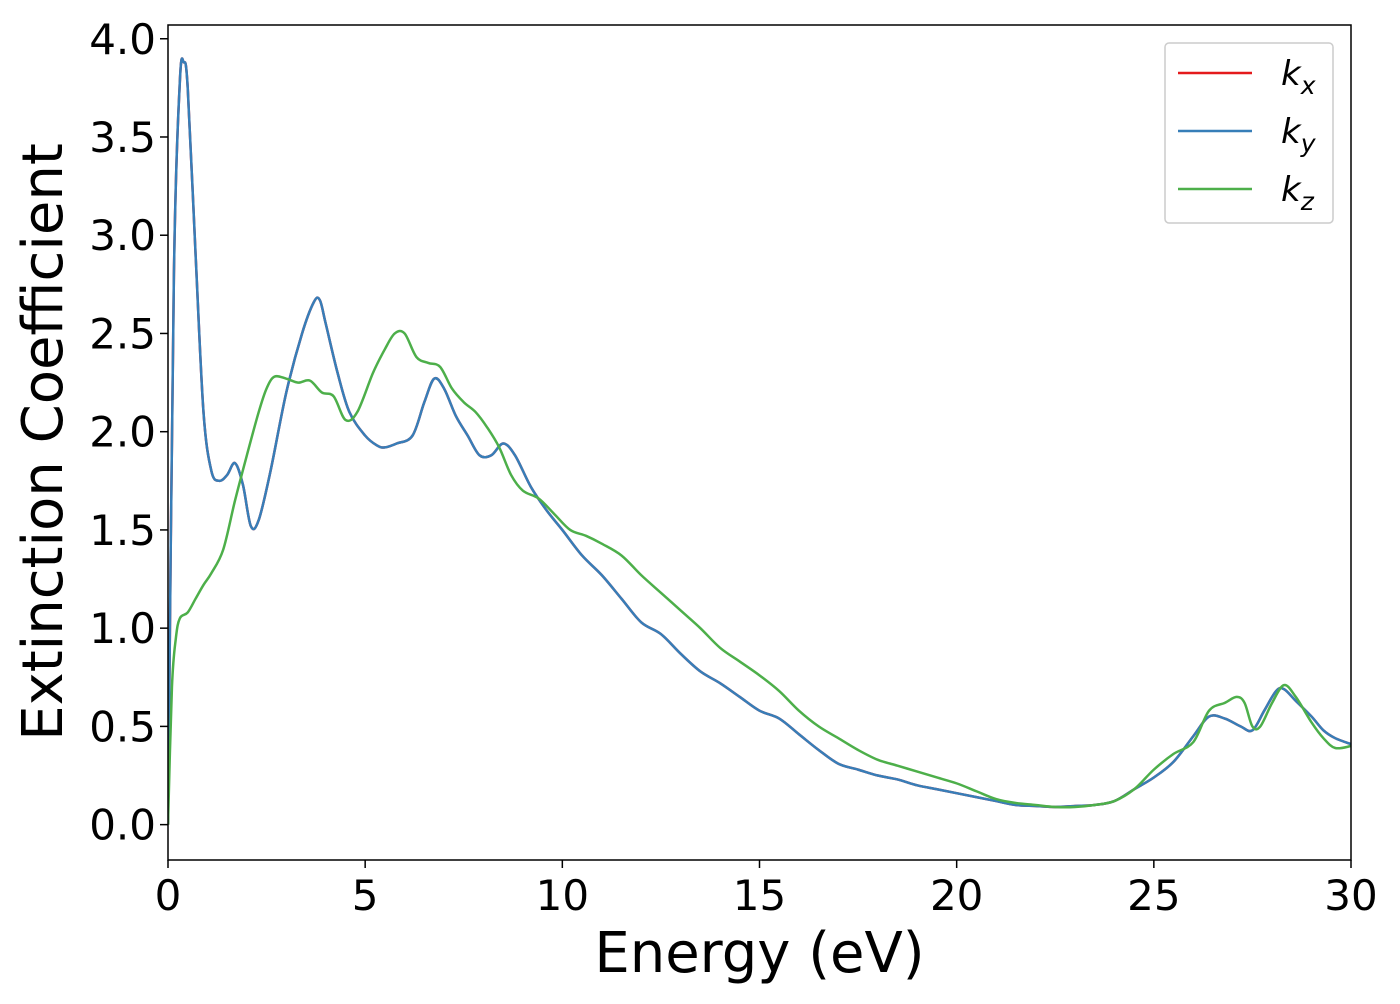  What do you see at coordinates (365, 895) in the screenshot?
I see `x-tick-label: 5` at bounding box center [365, 895].